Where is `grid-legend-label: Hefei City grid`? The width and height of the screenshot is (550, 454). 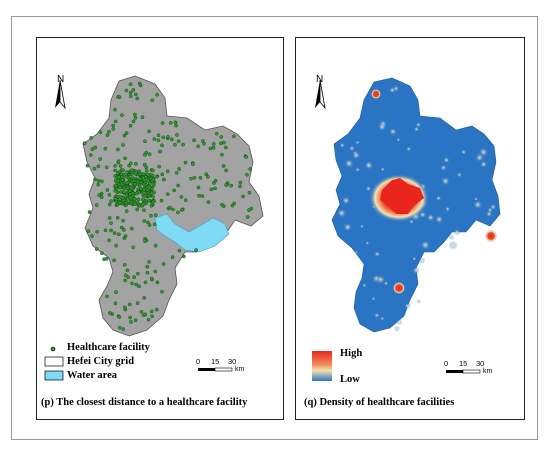 grid-legend-label: Hefei City grid is located at coordinates (101, 361).